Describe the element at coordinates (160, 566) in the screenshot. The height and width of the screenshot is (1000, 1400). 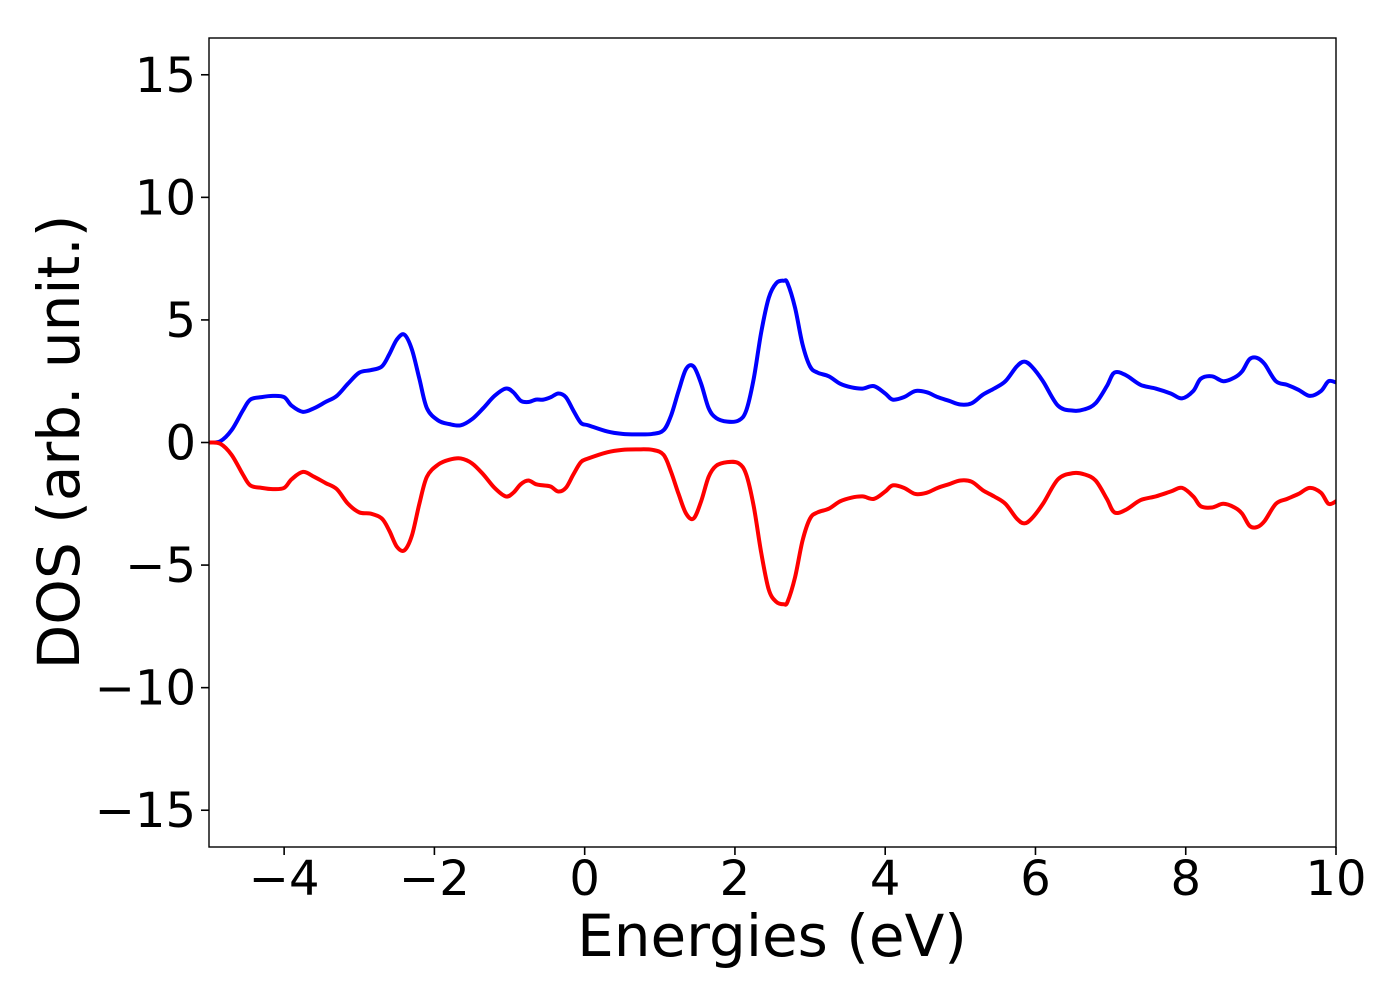
I see `y-tick-label: −5` at that location.